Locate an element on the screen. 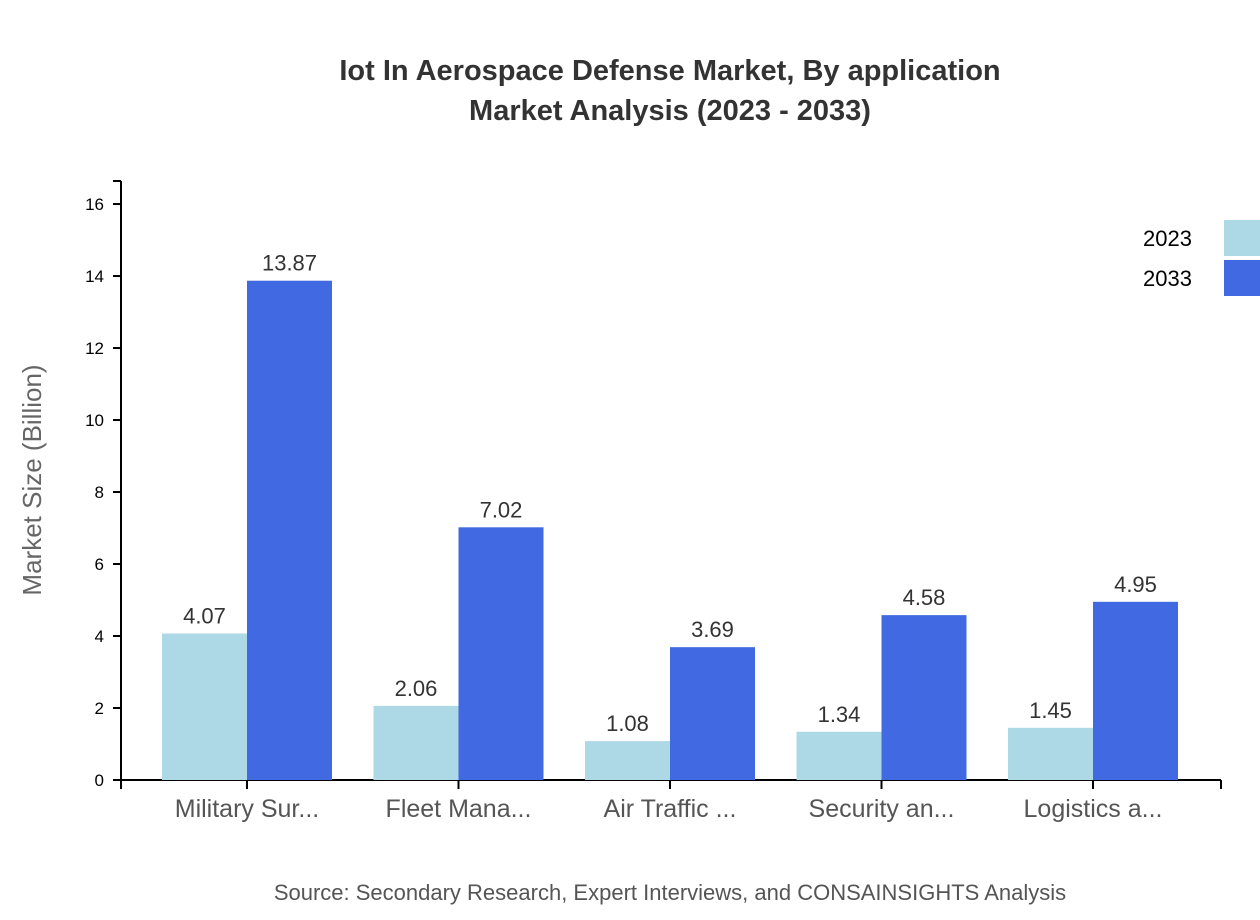  y-axis-label: Market Size (Billion) is located at coordinates (32, 479).